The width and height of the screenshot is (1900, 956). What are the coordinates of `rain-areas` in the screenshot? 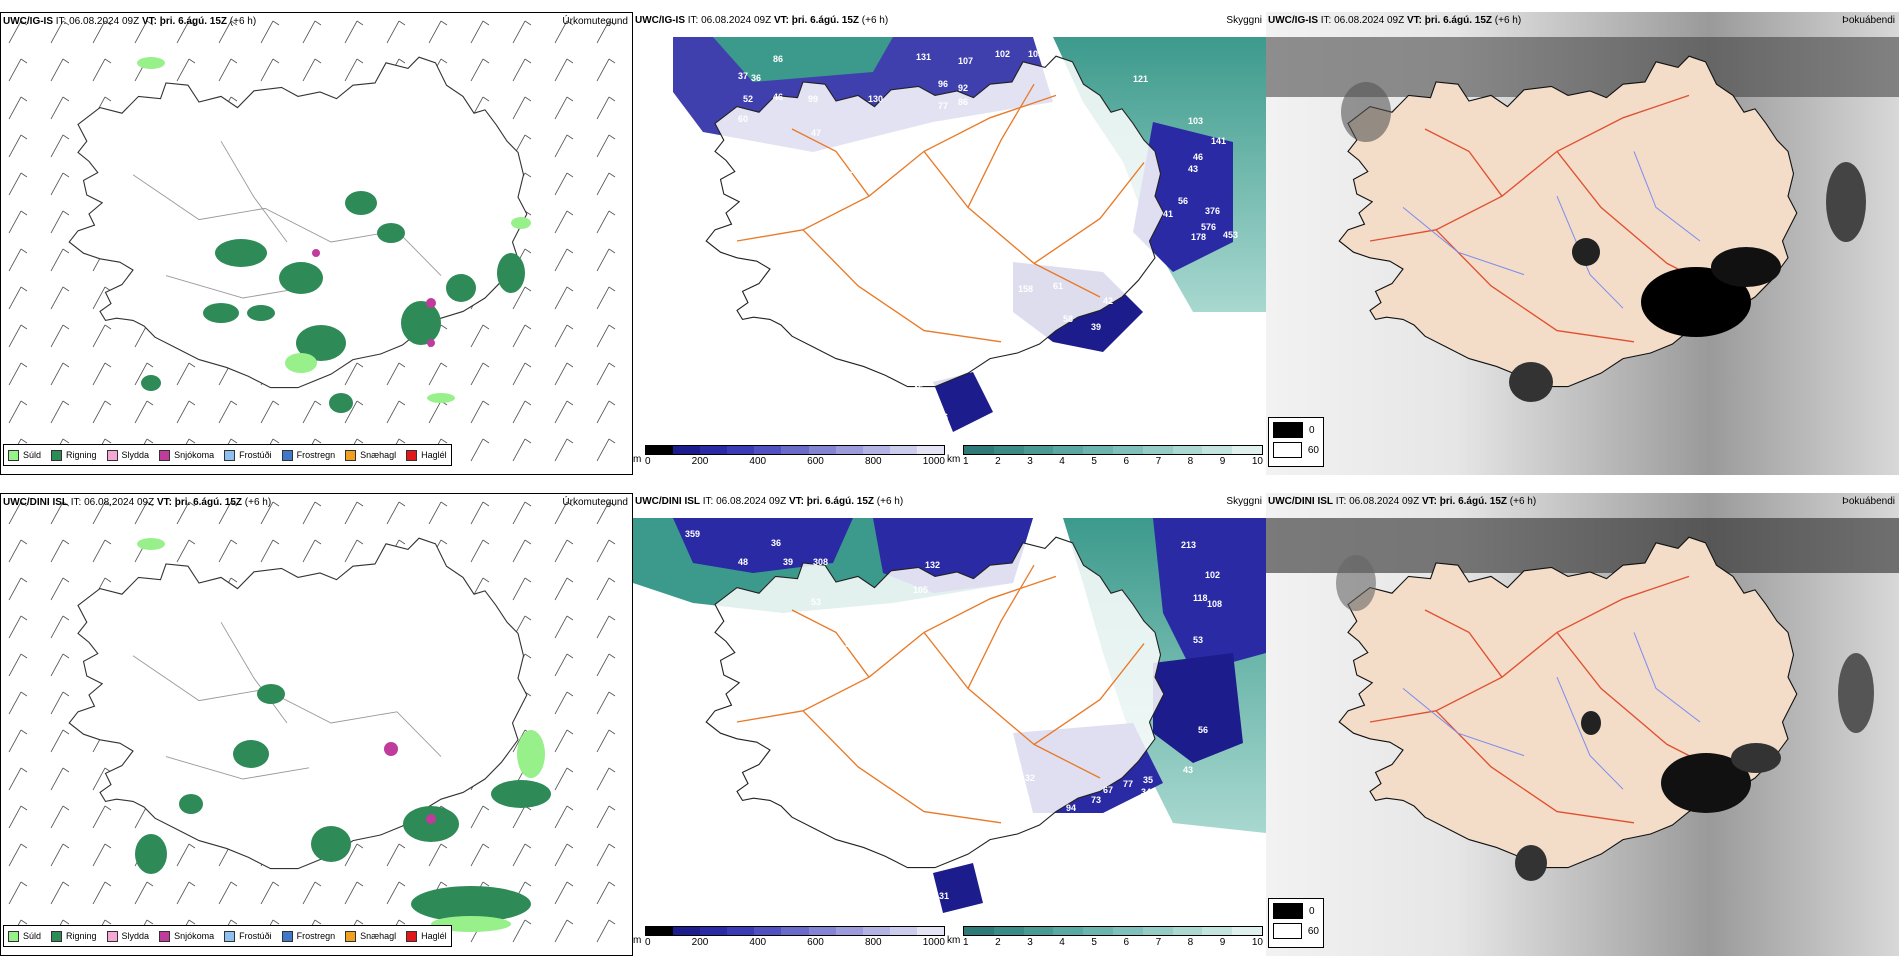 It's located at (333, 302).